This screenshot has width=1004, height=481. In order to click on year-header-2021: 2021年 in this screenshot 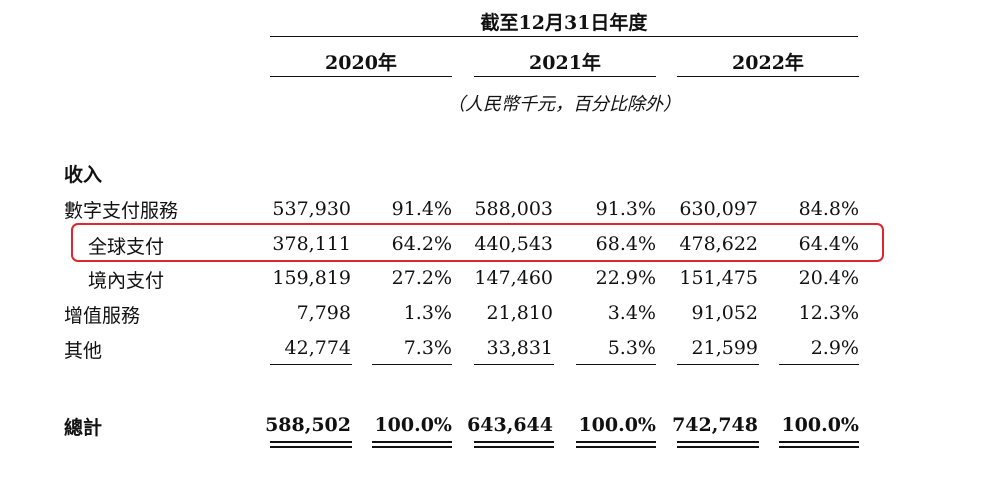, I will do `click(565, 63)`.